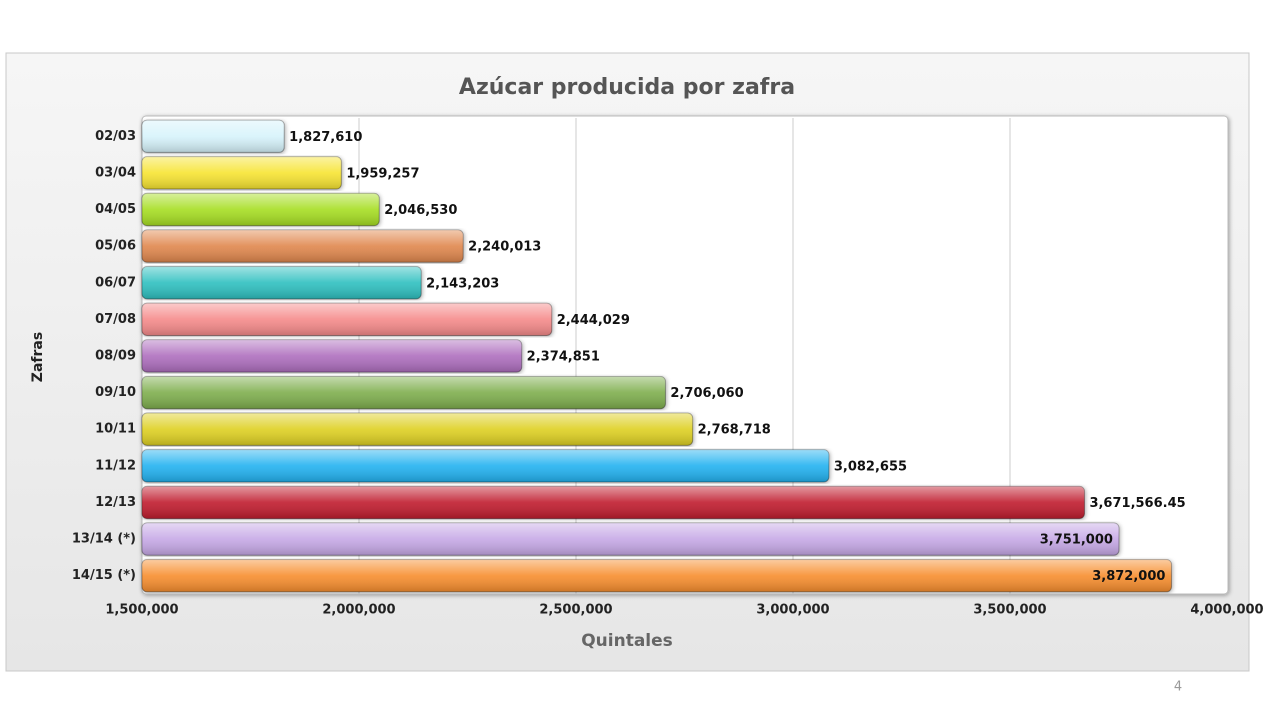 The image size is (1280, 720). What do you see at coordinates (734, 430) in the screenshot?
I see `value-label: 2,768,718` at bounding box center [734, 430].